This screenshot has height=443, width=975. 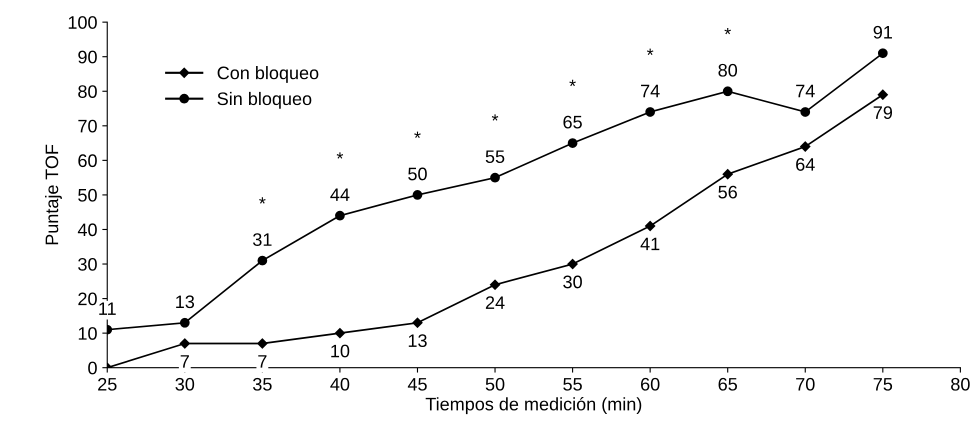 What do you see at coordinates (340, 351) in the screenshot?
I see `data-label: 10` at bounding box center [340, 351].